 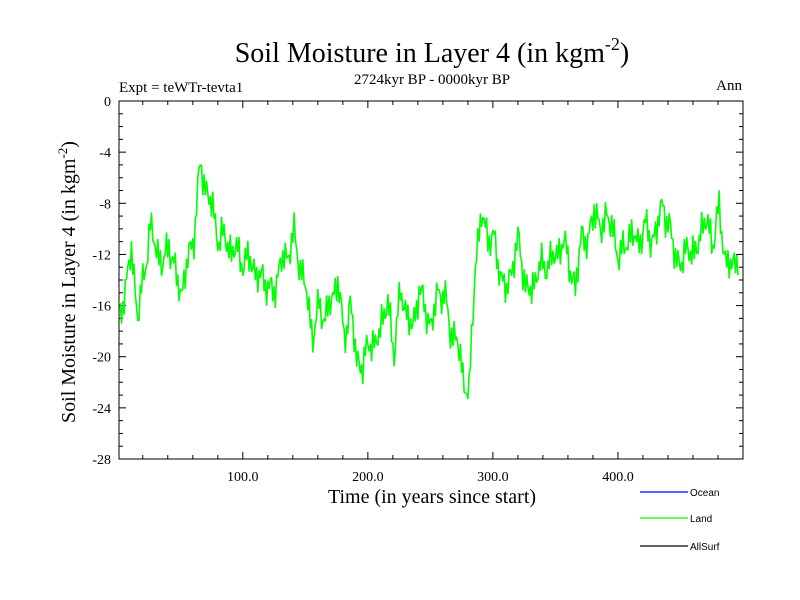 I want to click on legend: Ocean Land AllSurf, so click(x=680, y=520).